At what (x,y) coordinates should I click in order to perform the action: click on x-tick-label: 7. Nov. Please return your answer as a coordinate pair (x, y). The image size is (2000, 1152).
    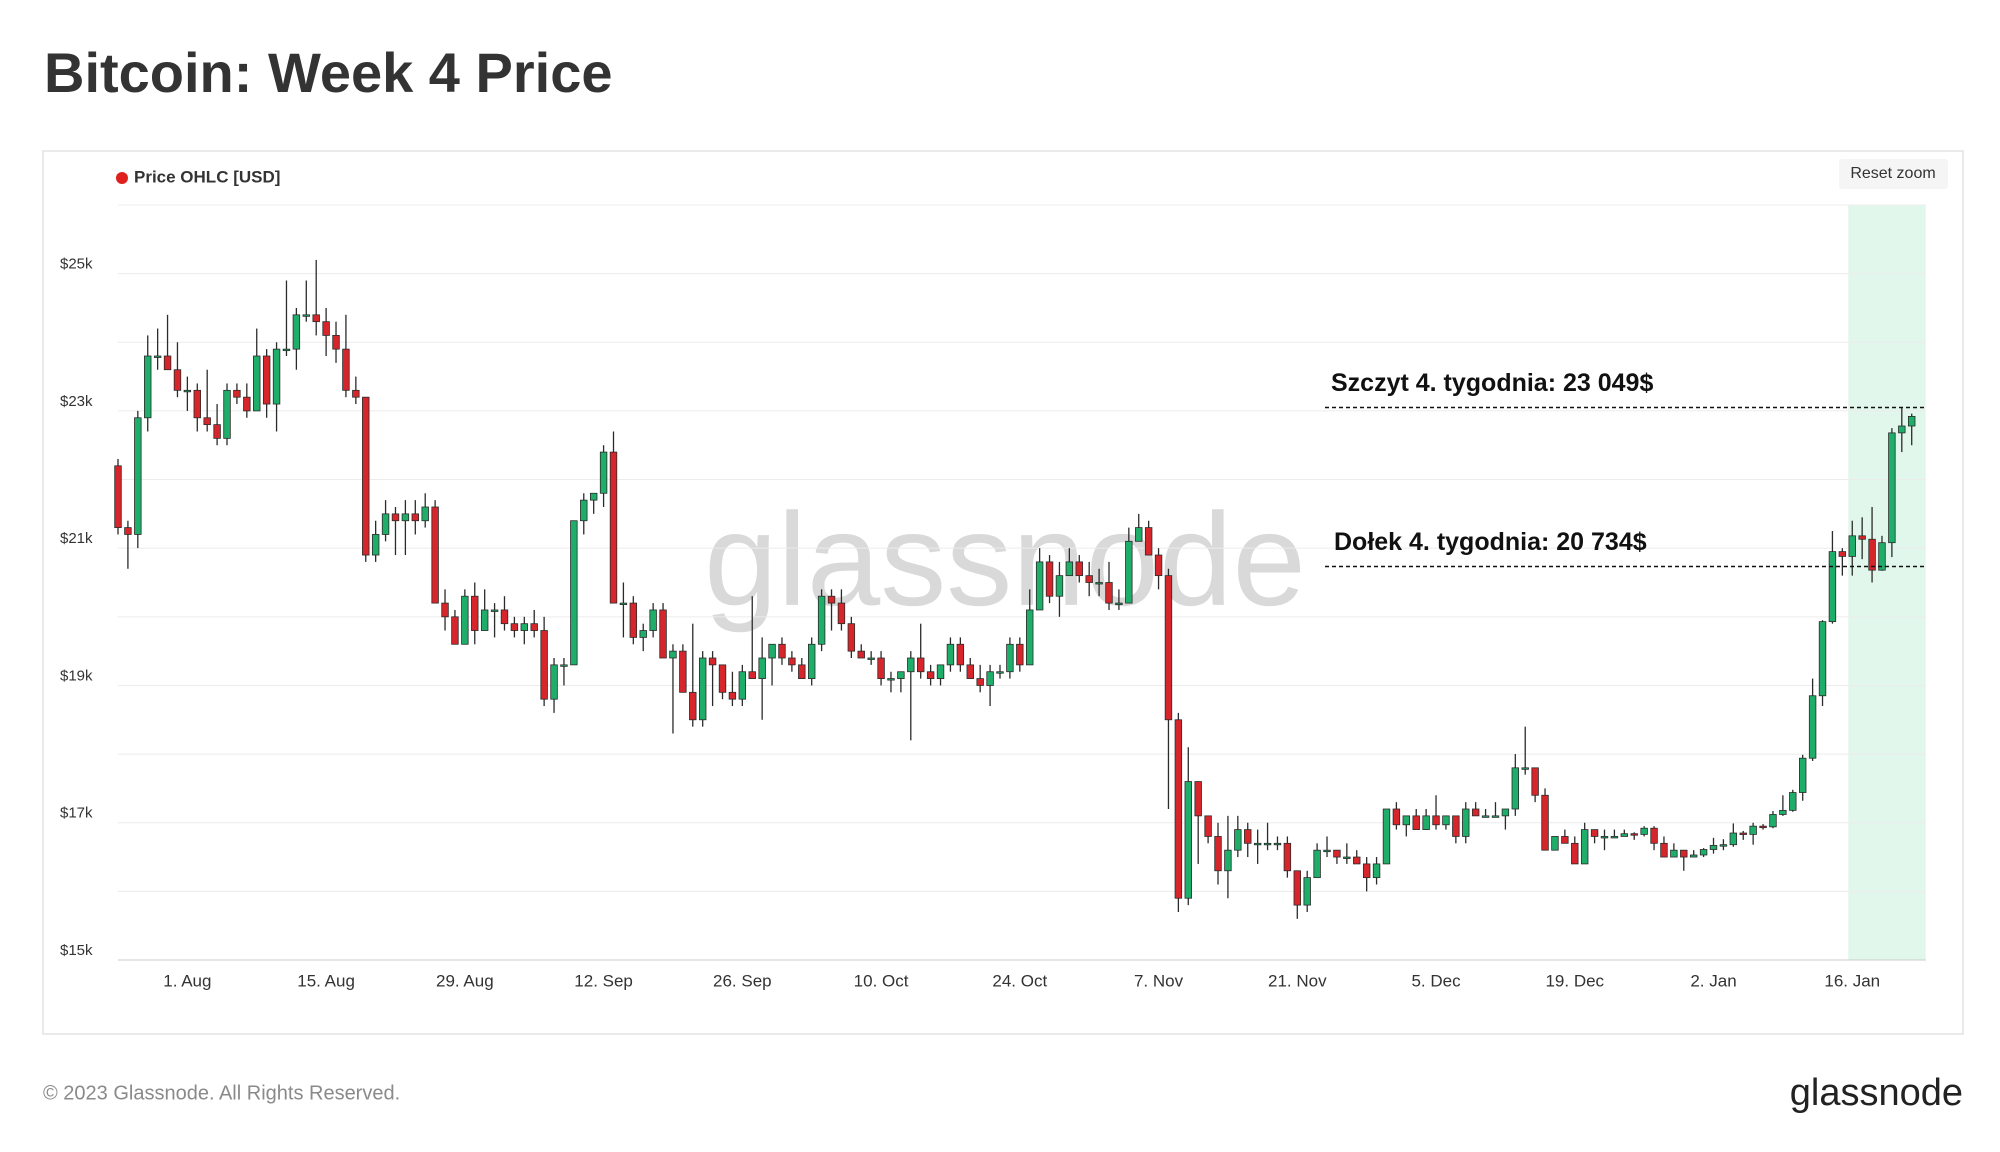
    Looking at the image, I should click on (1159, 980).